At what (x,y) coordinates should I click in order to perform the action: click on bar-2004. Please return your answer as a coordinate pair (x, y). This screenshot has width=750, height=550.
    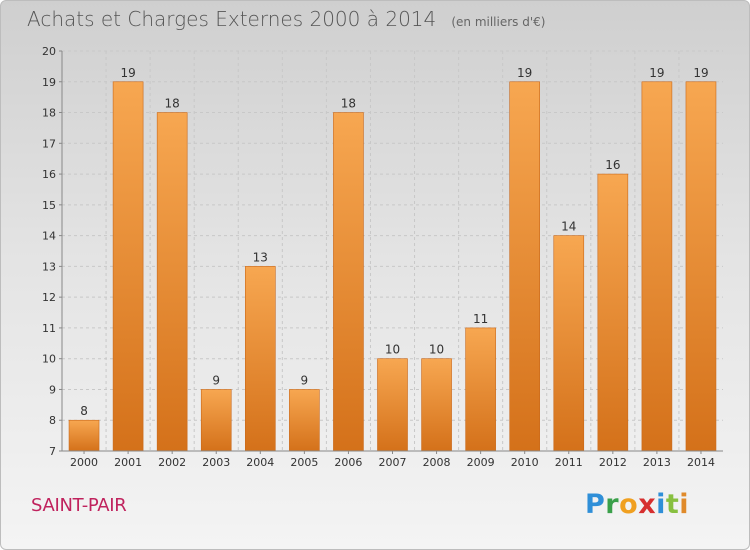
    Looking at the image, I should click on (260, 359).